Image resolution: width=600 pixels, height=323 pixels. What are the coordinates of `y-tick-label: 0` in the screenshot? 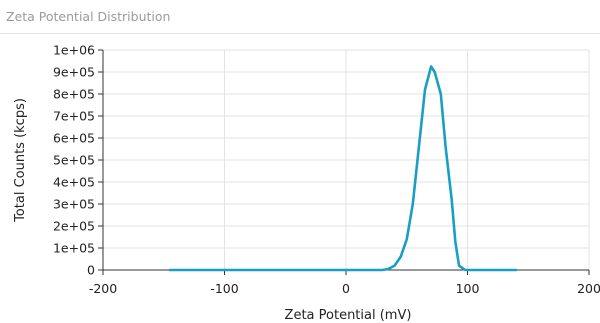 It's located at (91, 270).